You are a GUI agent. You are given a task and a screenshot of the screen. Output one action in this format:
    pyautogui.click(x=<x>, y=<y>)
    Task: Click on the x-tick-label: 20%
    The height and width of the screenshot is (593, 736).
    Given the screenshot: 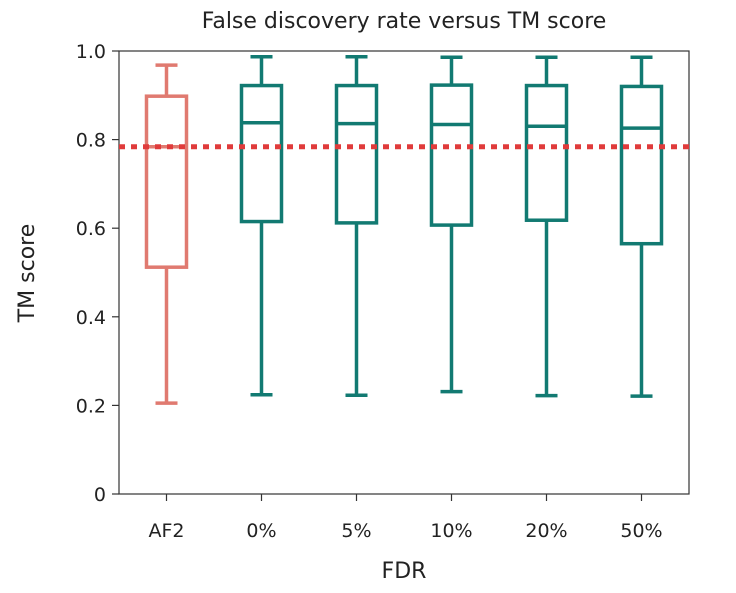 What is the action you would take?
    pyautogui.click(x=546, y=531)
    